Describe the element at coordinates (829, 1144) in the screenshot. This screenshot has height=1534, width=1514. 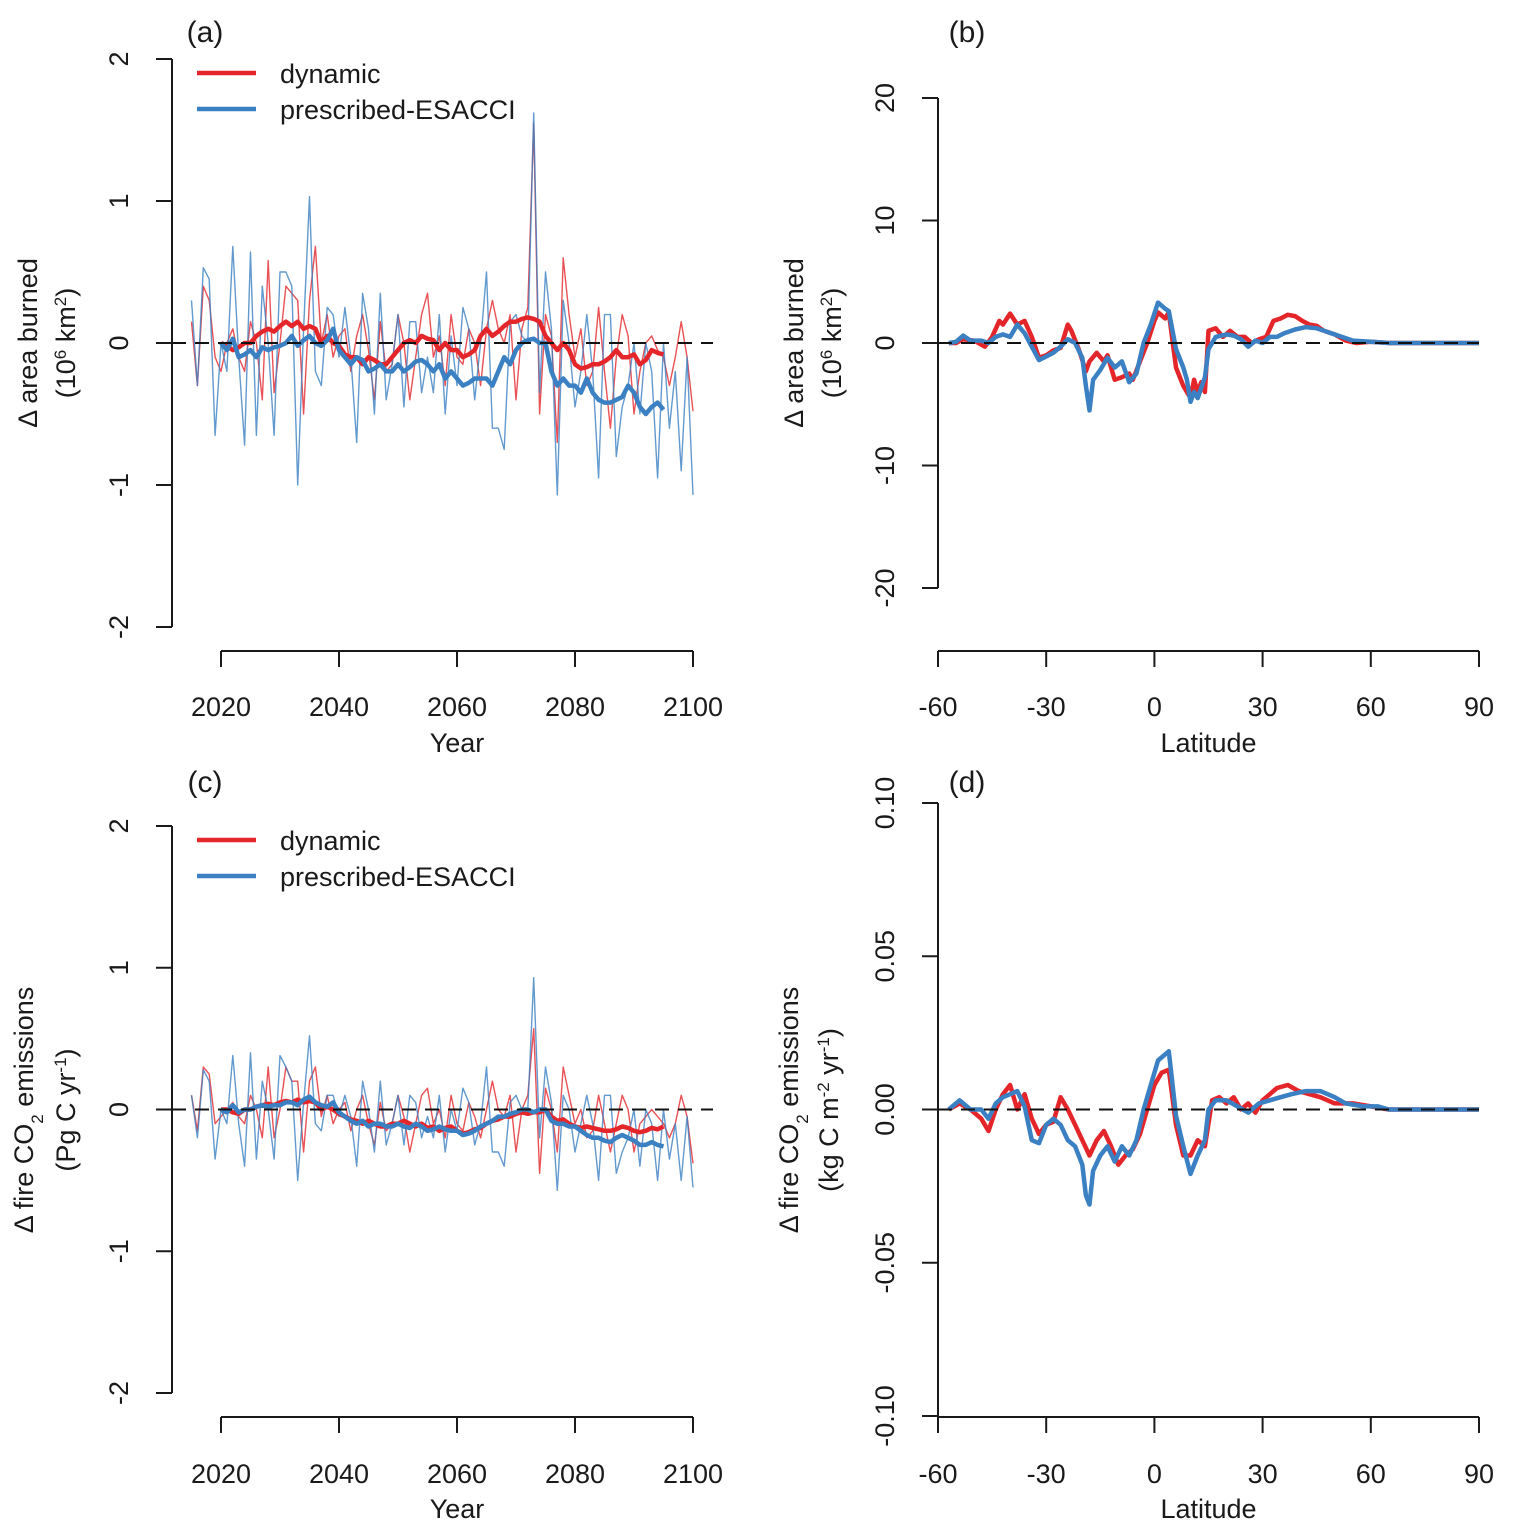
I see `y-axis-title-part: (kg C m` at that location.